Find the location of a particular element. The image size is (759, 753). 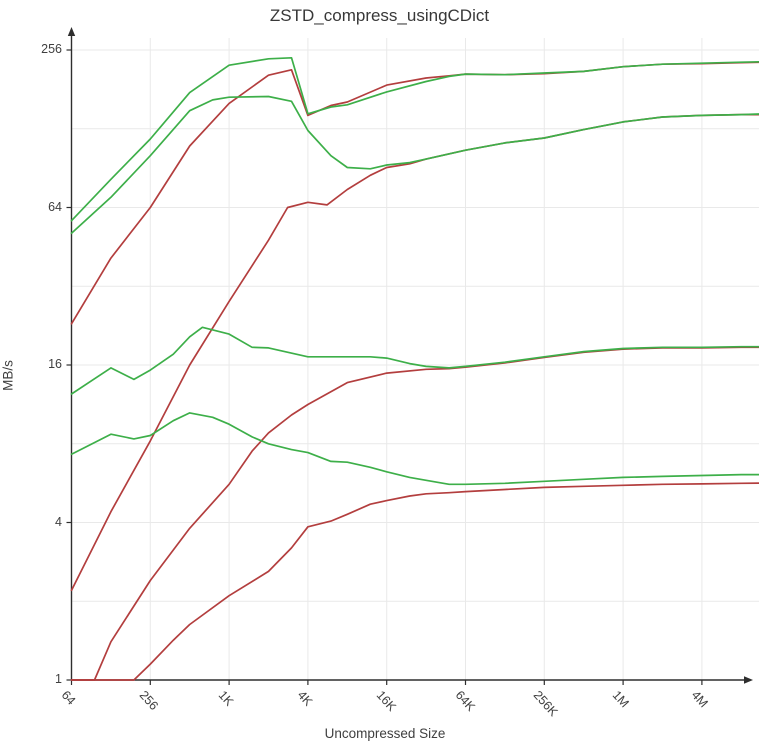

x-axis-arrow is located at coordinates (748, 680).